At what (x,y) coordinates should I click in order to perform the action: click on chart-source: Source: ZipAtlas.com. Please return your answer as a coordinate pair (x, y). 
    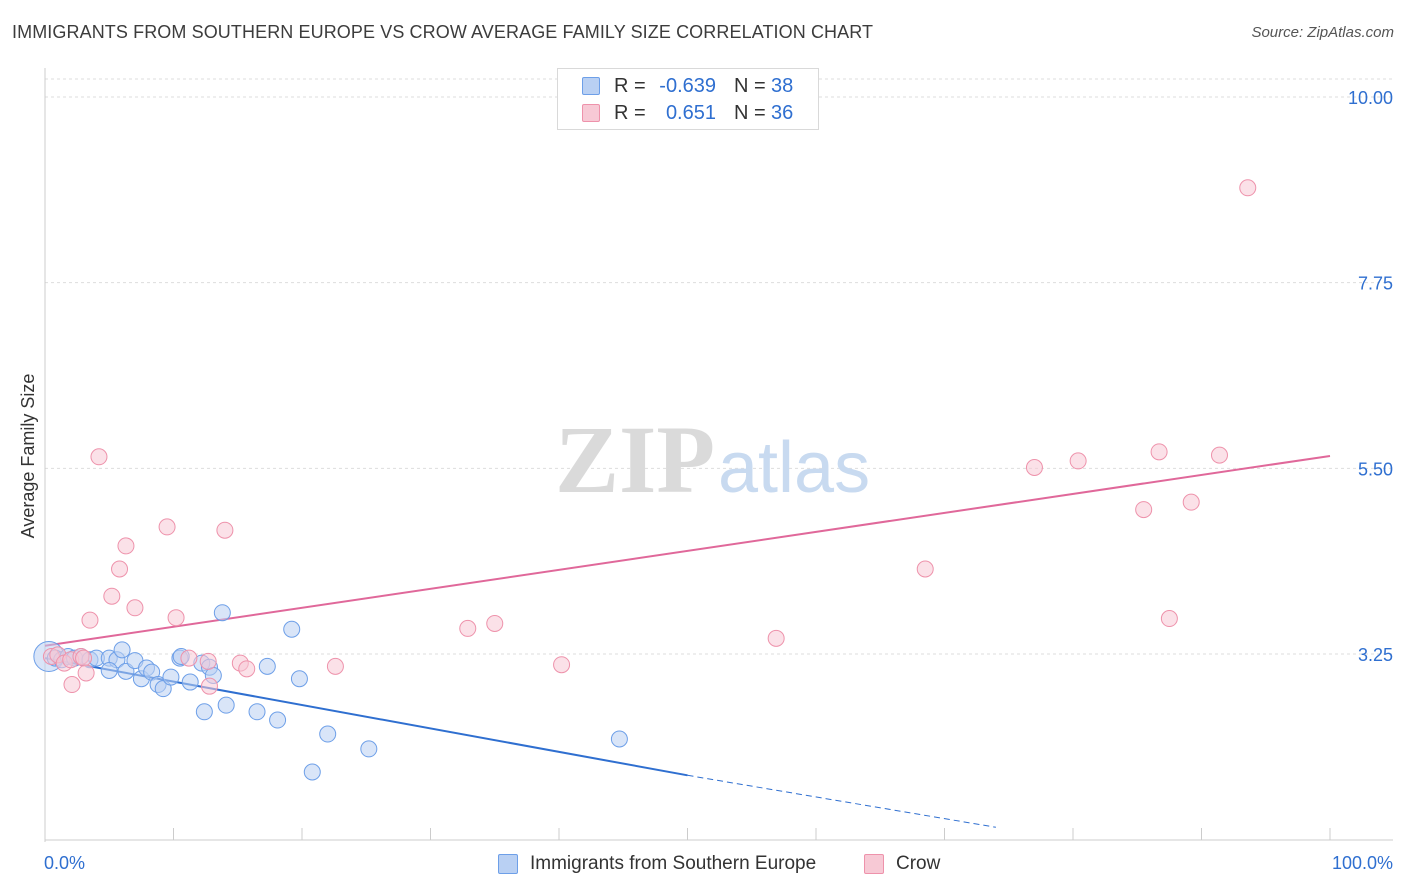
    Looking at the image, I should click on (1322, 32).